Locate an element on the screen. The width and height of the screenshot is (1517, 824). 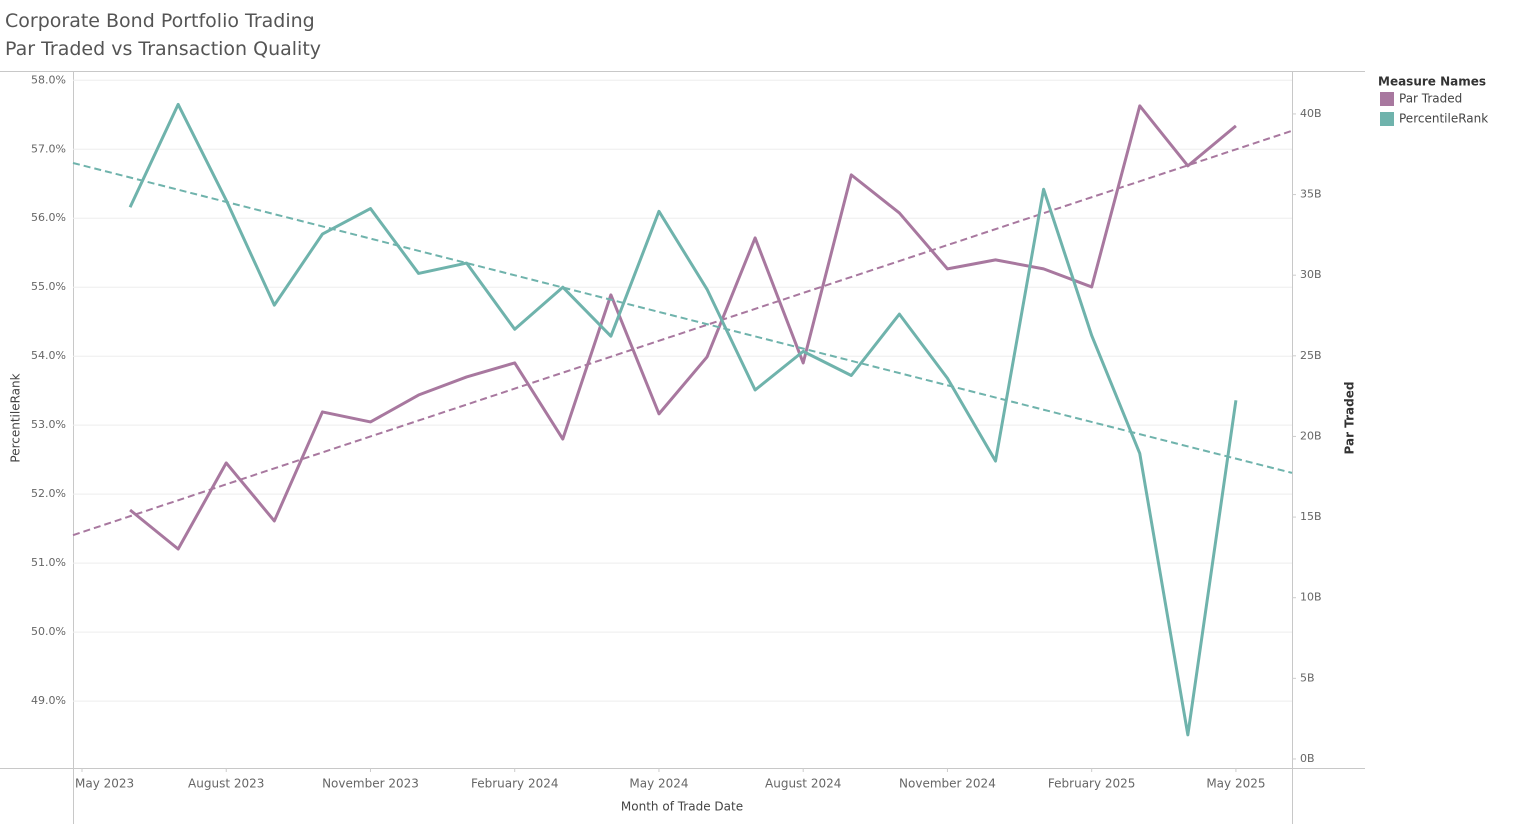
x-tick-label: November 2024 is located at coordinates (947, 784).